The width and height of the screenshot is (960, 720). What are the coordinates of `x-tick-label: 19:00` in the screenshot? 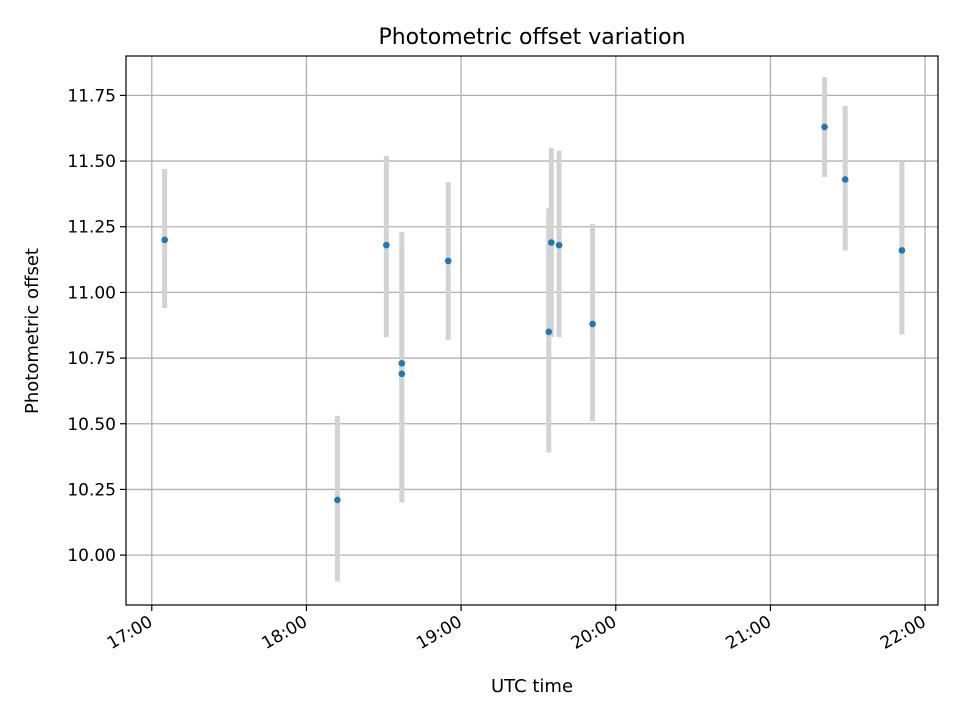 It's located at (439, 633).